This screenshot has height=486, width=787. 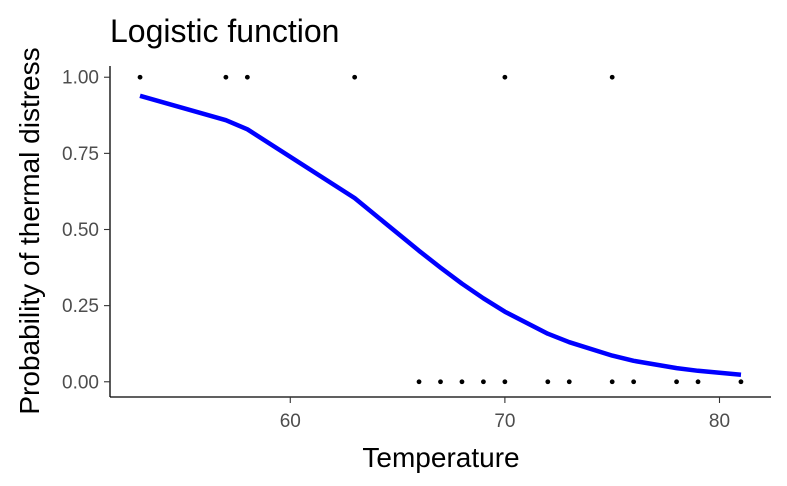 I want to click on x-tick-label: 70, so click(x=504, y=421).